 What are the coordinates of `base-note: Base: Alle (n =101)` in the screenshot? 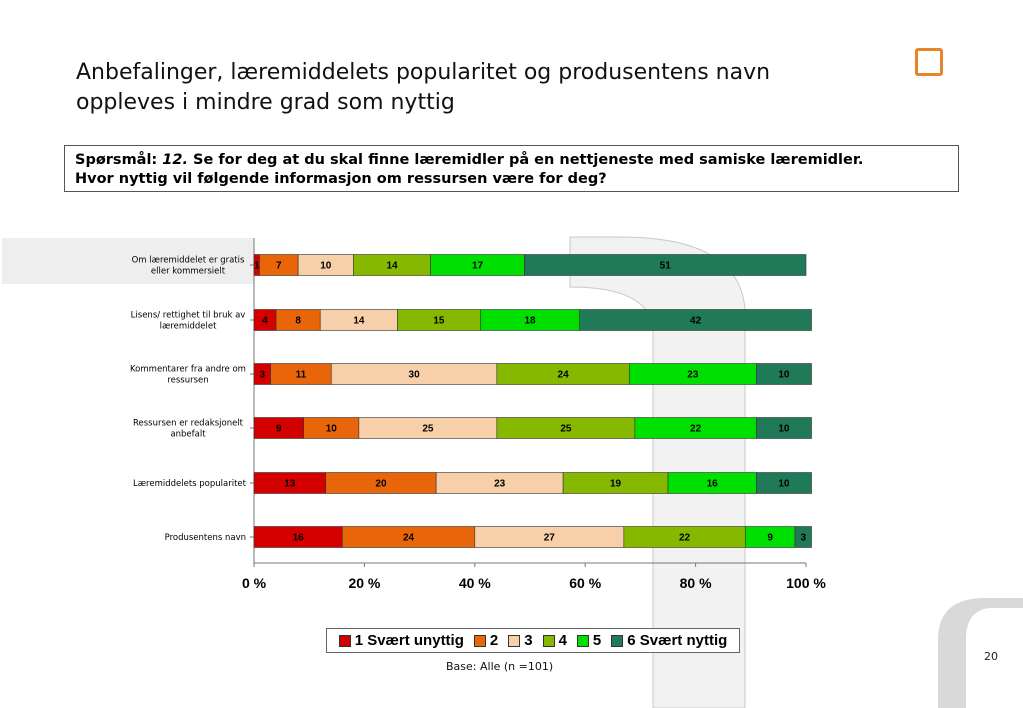 It's located at (500, 666).